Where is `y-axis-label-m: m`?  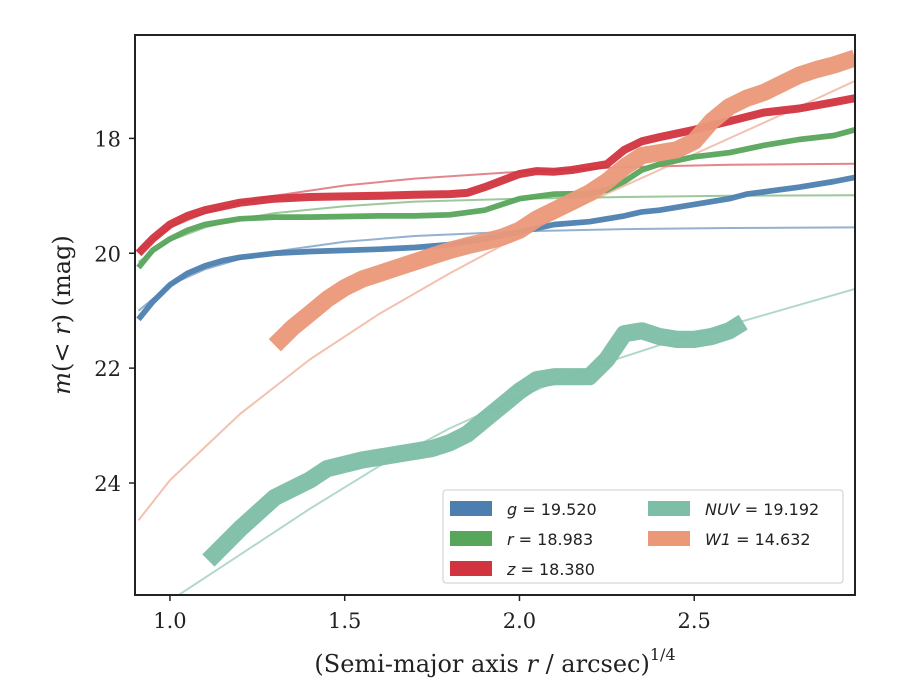
y-axis-label-m: m is located at coordinates (62, 383).